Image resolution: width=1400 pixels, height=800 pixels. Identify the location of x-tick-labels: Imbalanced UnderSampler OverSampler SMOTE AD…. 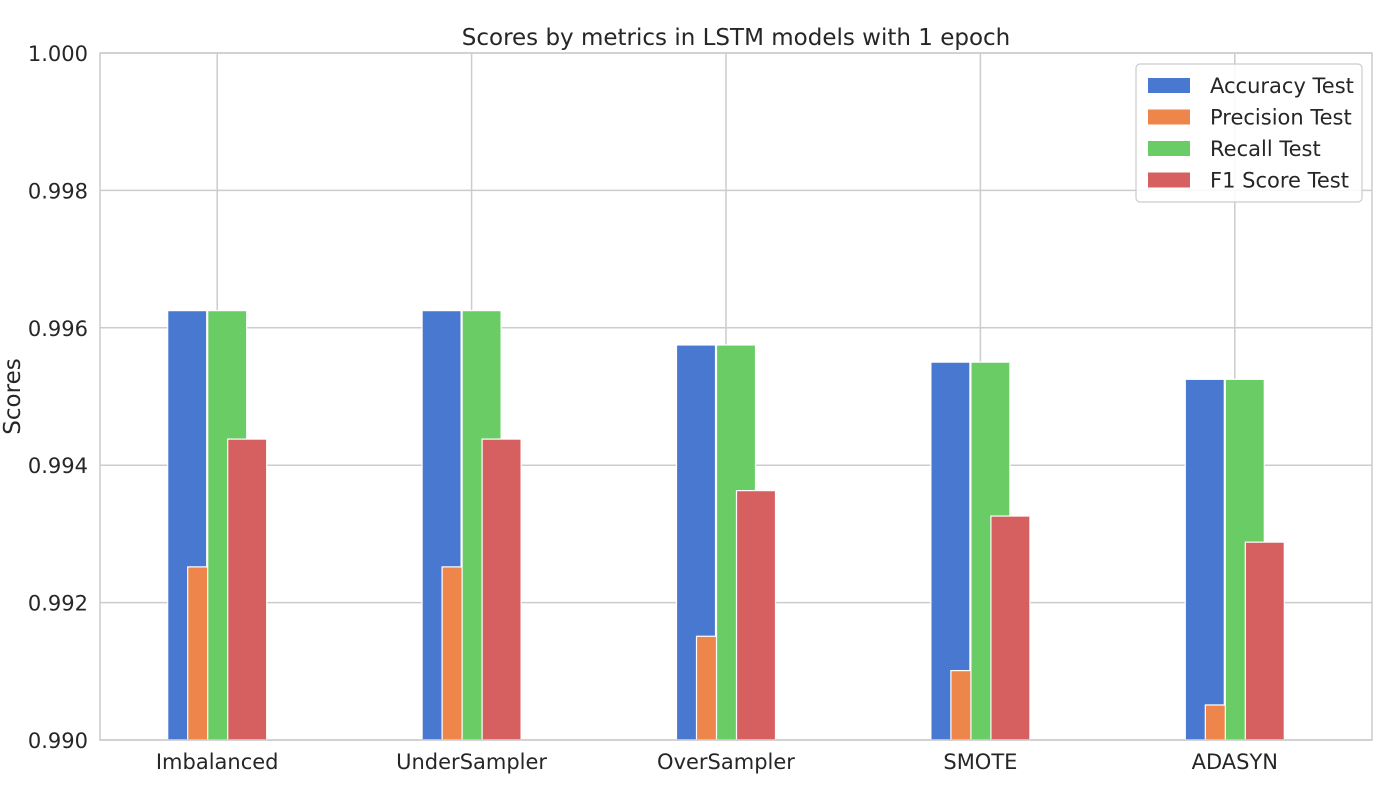
(717, 762).